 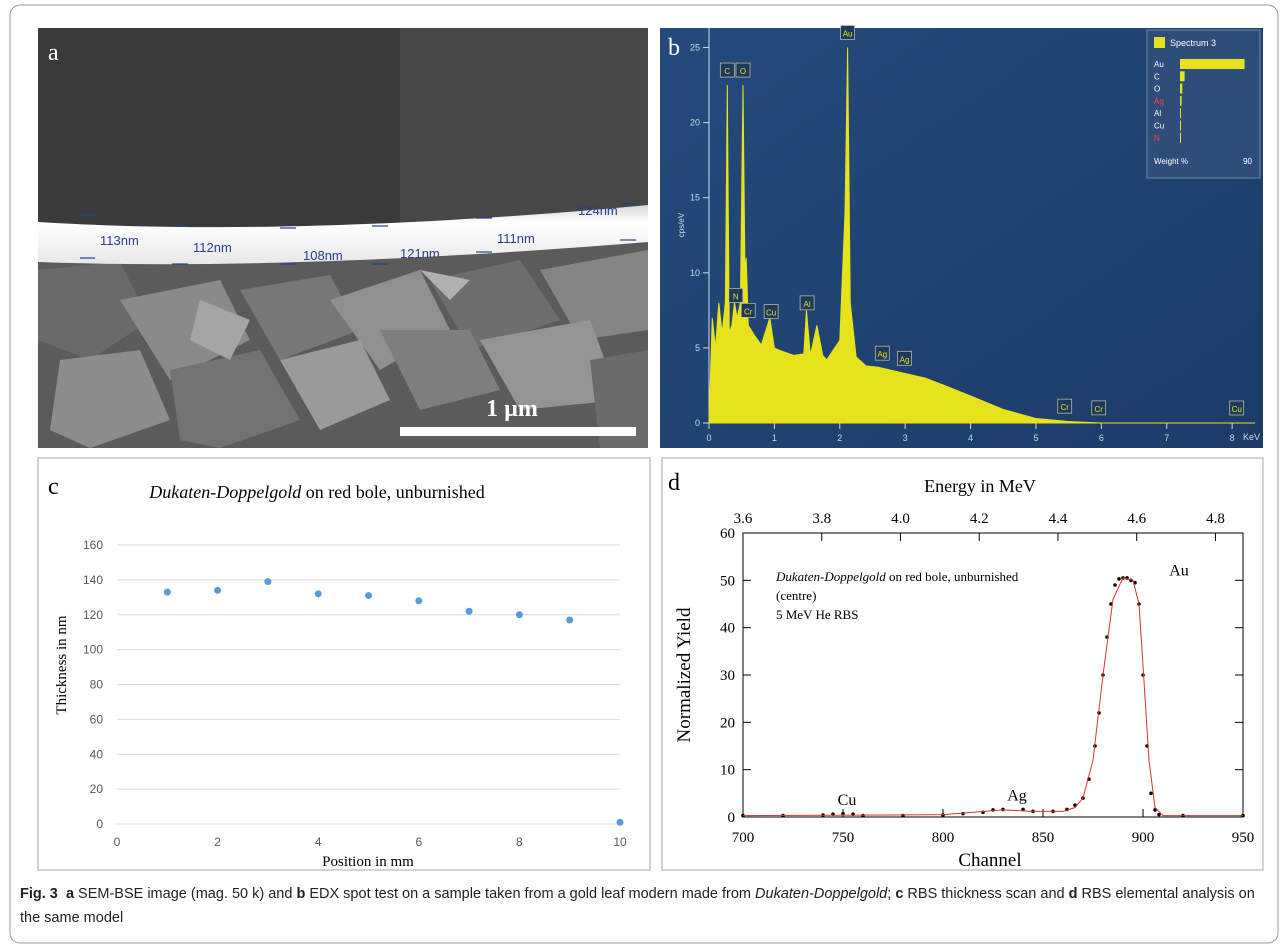 What do you see at coordinates (989, 860) in the screenshot?
I see `x-axis-label: Channel` at bounding box center [989, 860].